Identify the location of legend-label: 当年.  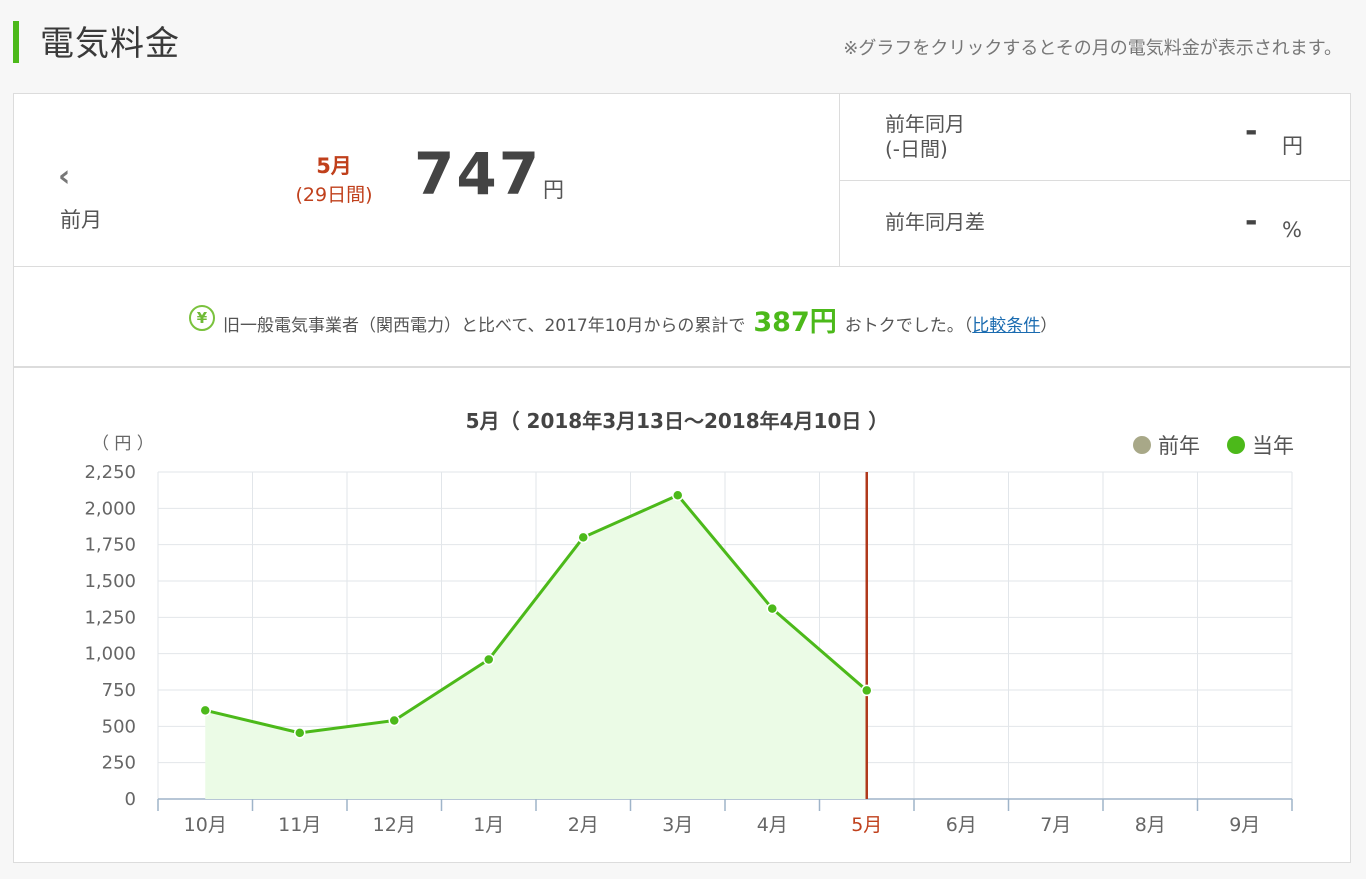
(1273, 446).